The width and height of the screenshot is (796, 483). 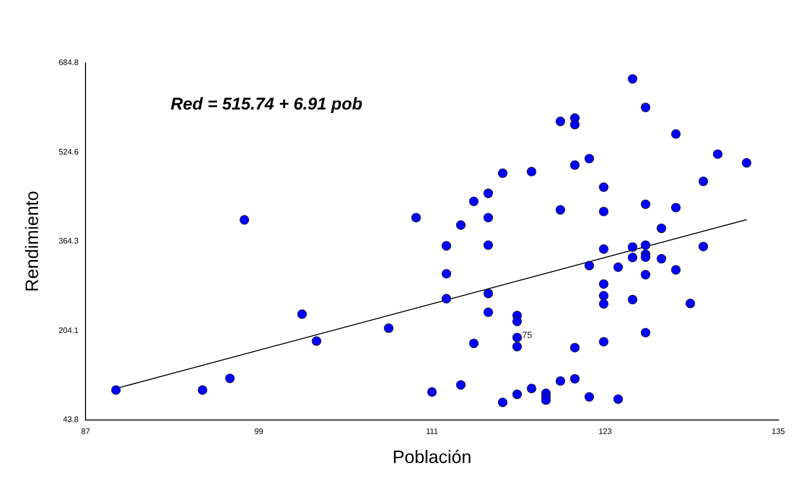 I want to click on y-tick-label: 364.3, so click(x=69, y=241).